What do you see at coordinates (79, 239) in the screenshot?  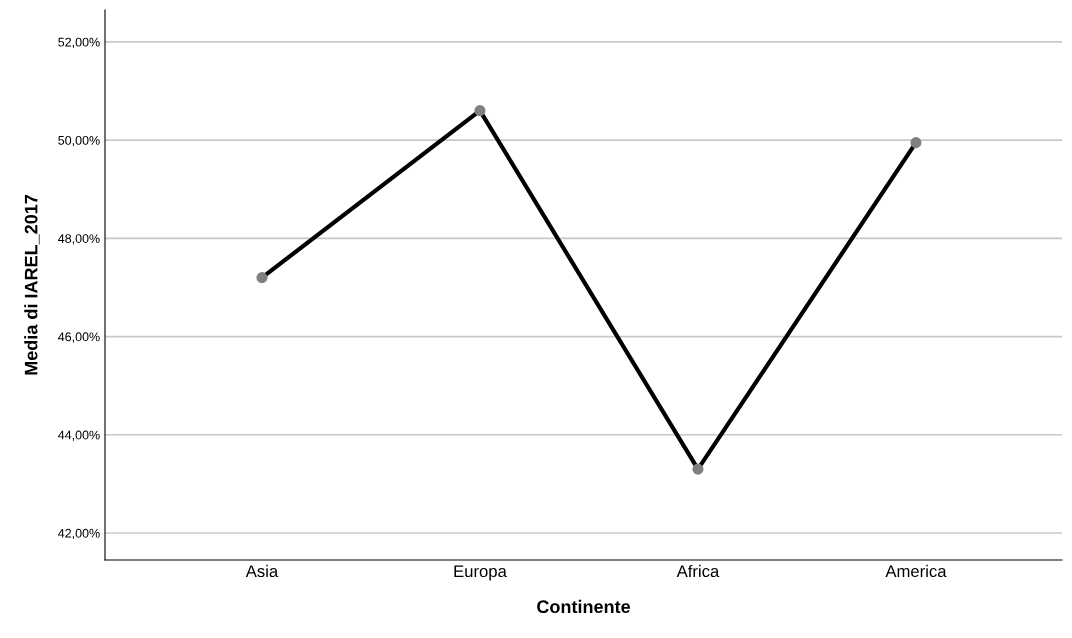 I see `y-tick-label: 48,00%` at bounding box center [79, 239].